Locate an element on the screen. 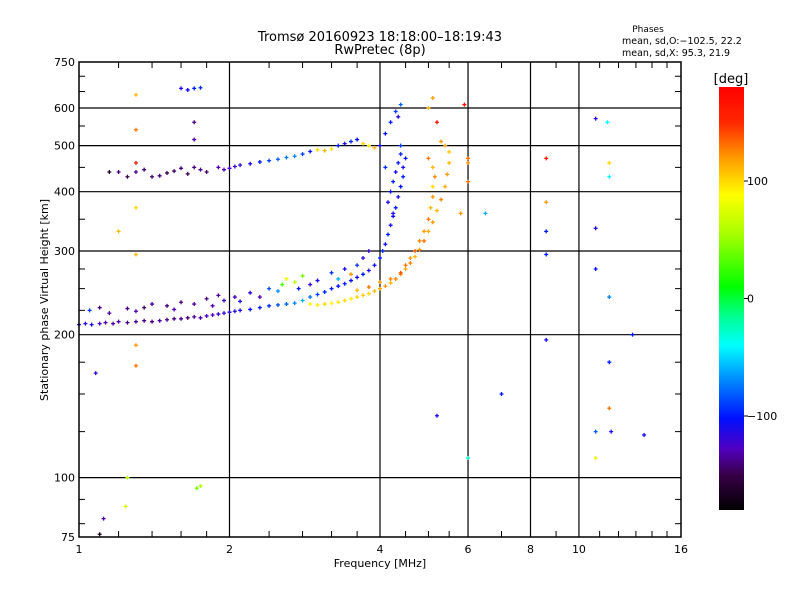 The width and height of the screenshot is (800, 604). y-tick-label: 300 is located at coordinates (64, 251).